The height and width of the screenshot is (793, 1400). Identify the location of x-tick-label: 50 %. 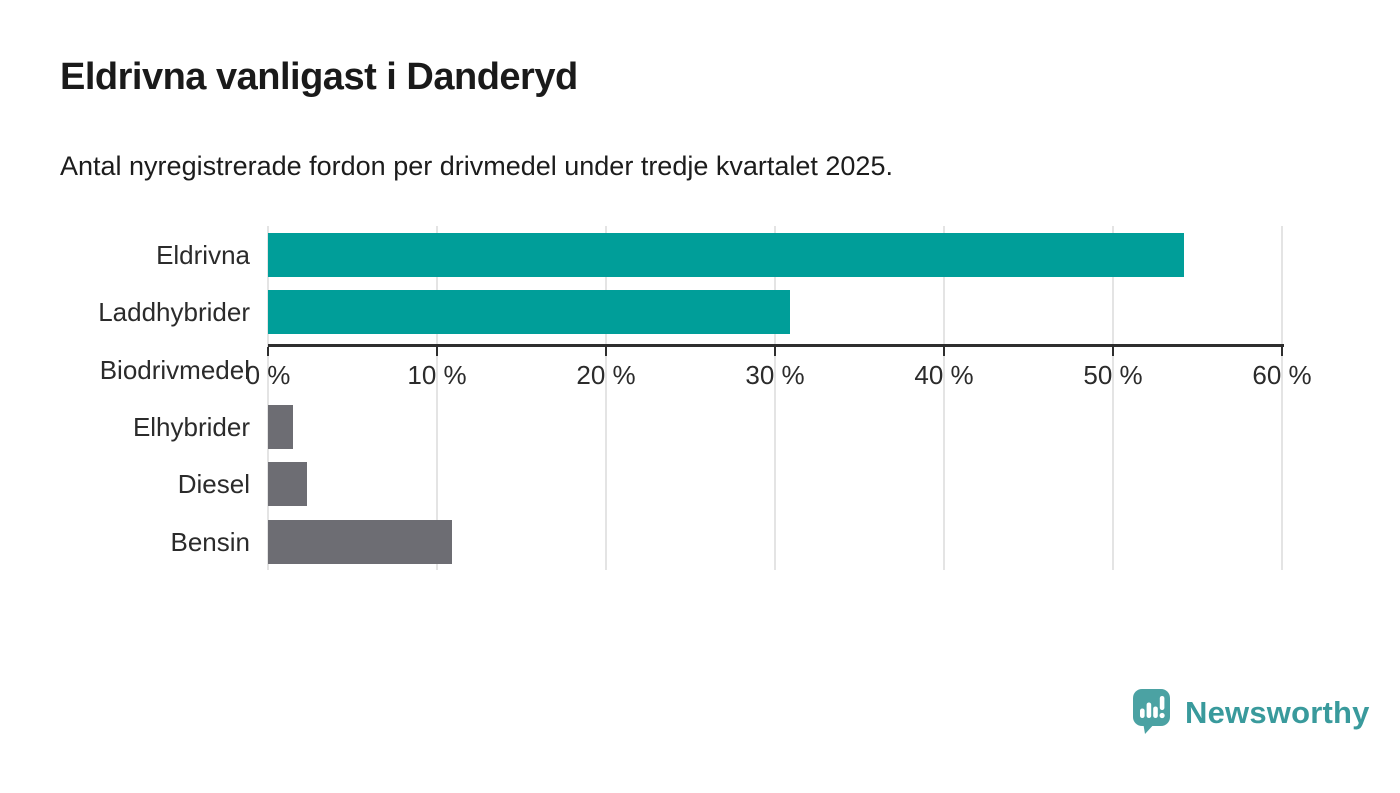
(1113, 375).